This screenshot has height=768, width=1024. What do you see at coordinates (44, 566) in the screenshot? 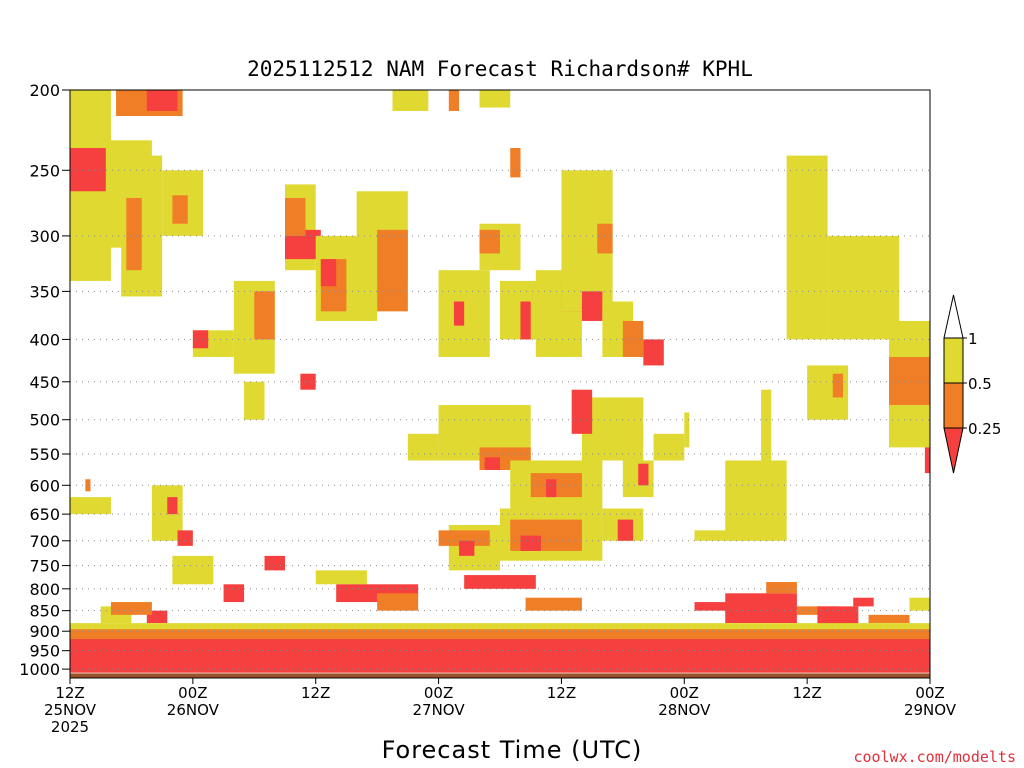
I see `y-tick-label-750: 750` at bounding box center [44, 566].